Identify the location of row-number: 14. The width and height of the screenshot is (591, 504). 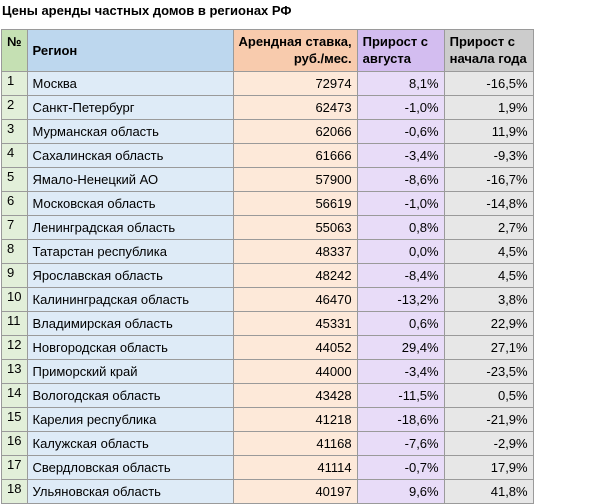
(14, 395).